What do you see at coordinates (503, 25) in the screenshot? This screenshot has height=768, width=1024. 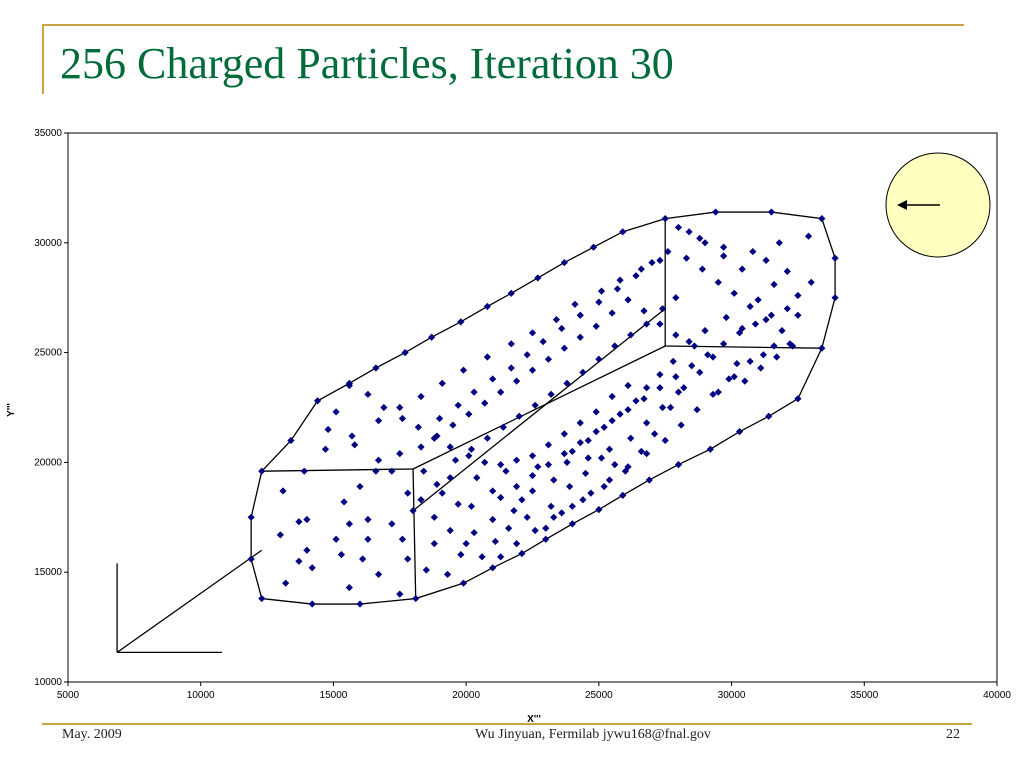 I see `top-rule` at bounding box center [503, 25].